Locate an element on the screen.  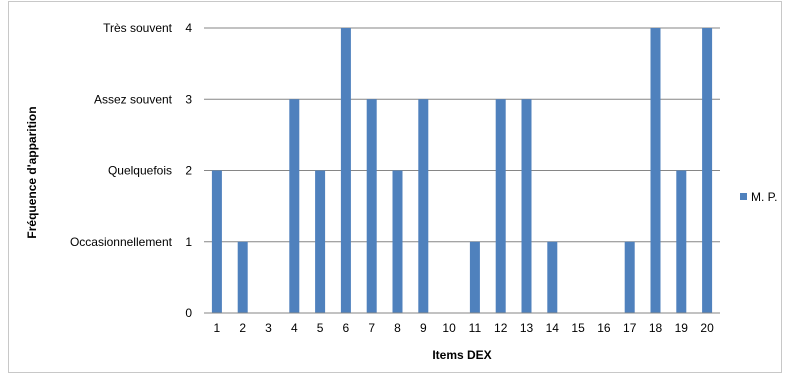
x-tick-label: 11 is located at coordinates (475, 328).